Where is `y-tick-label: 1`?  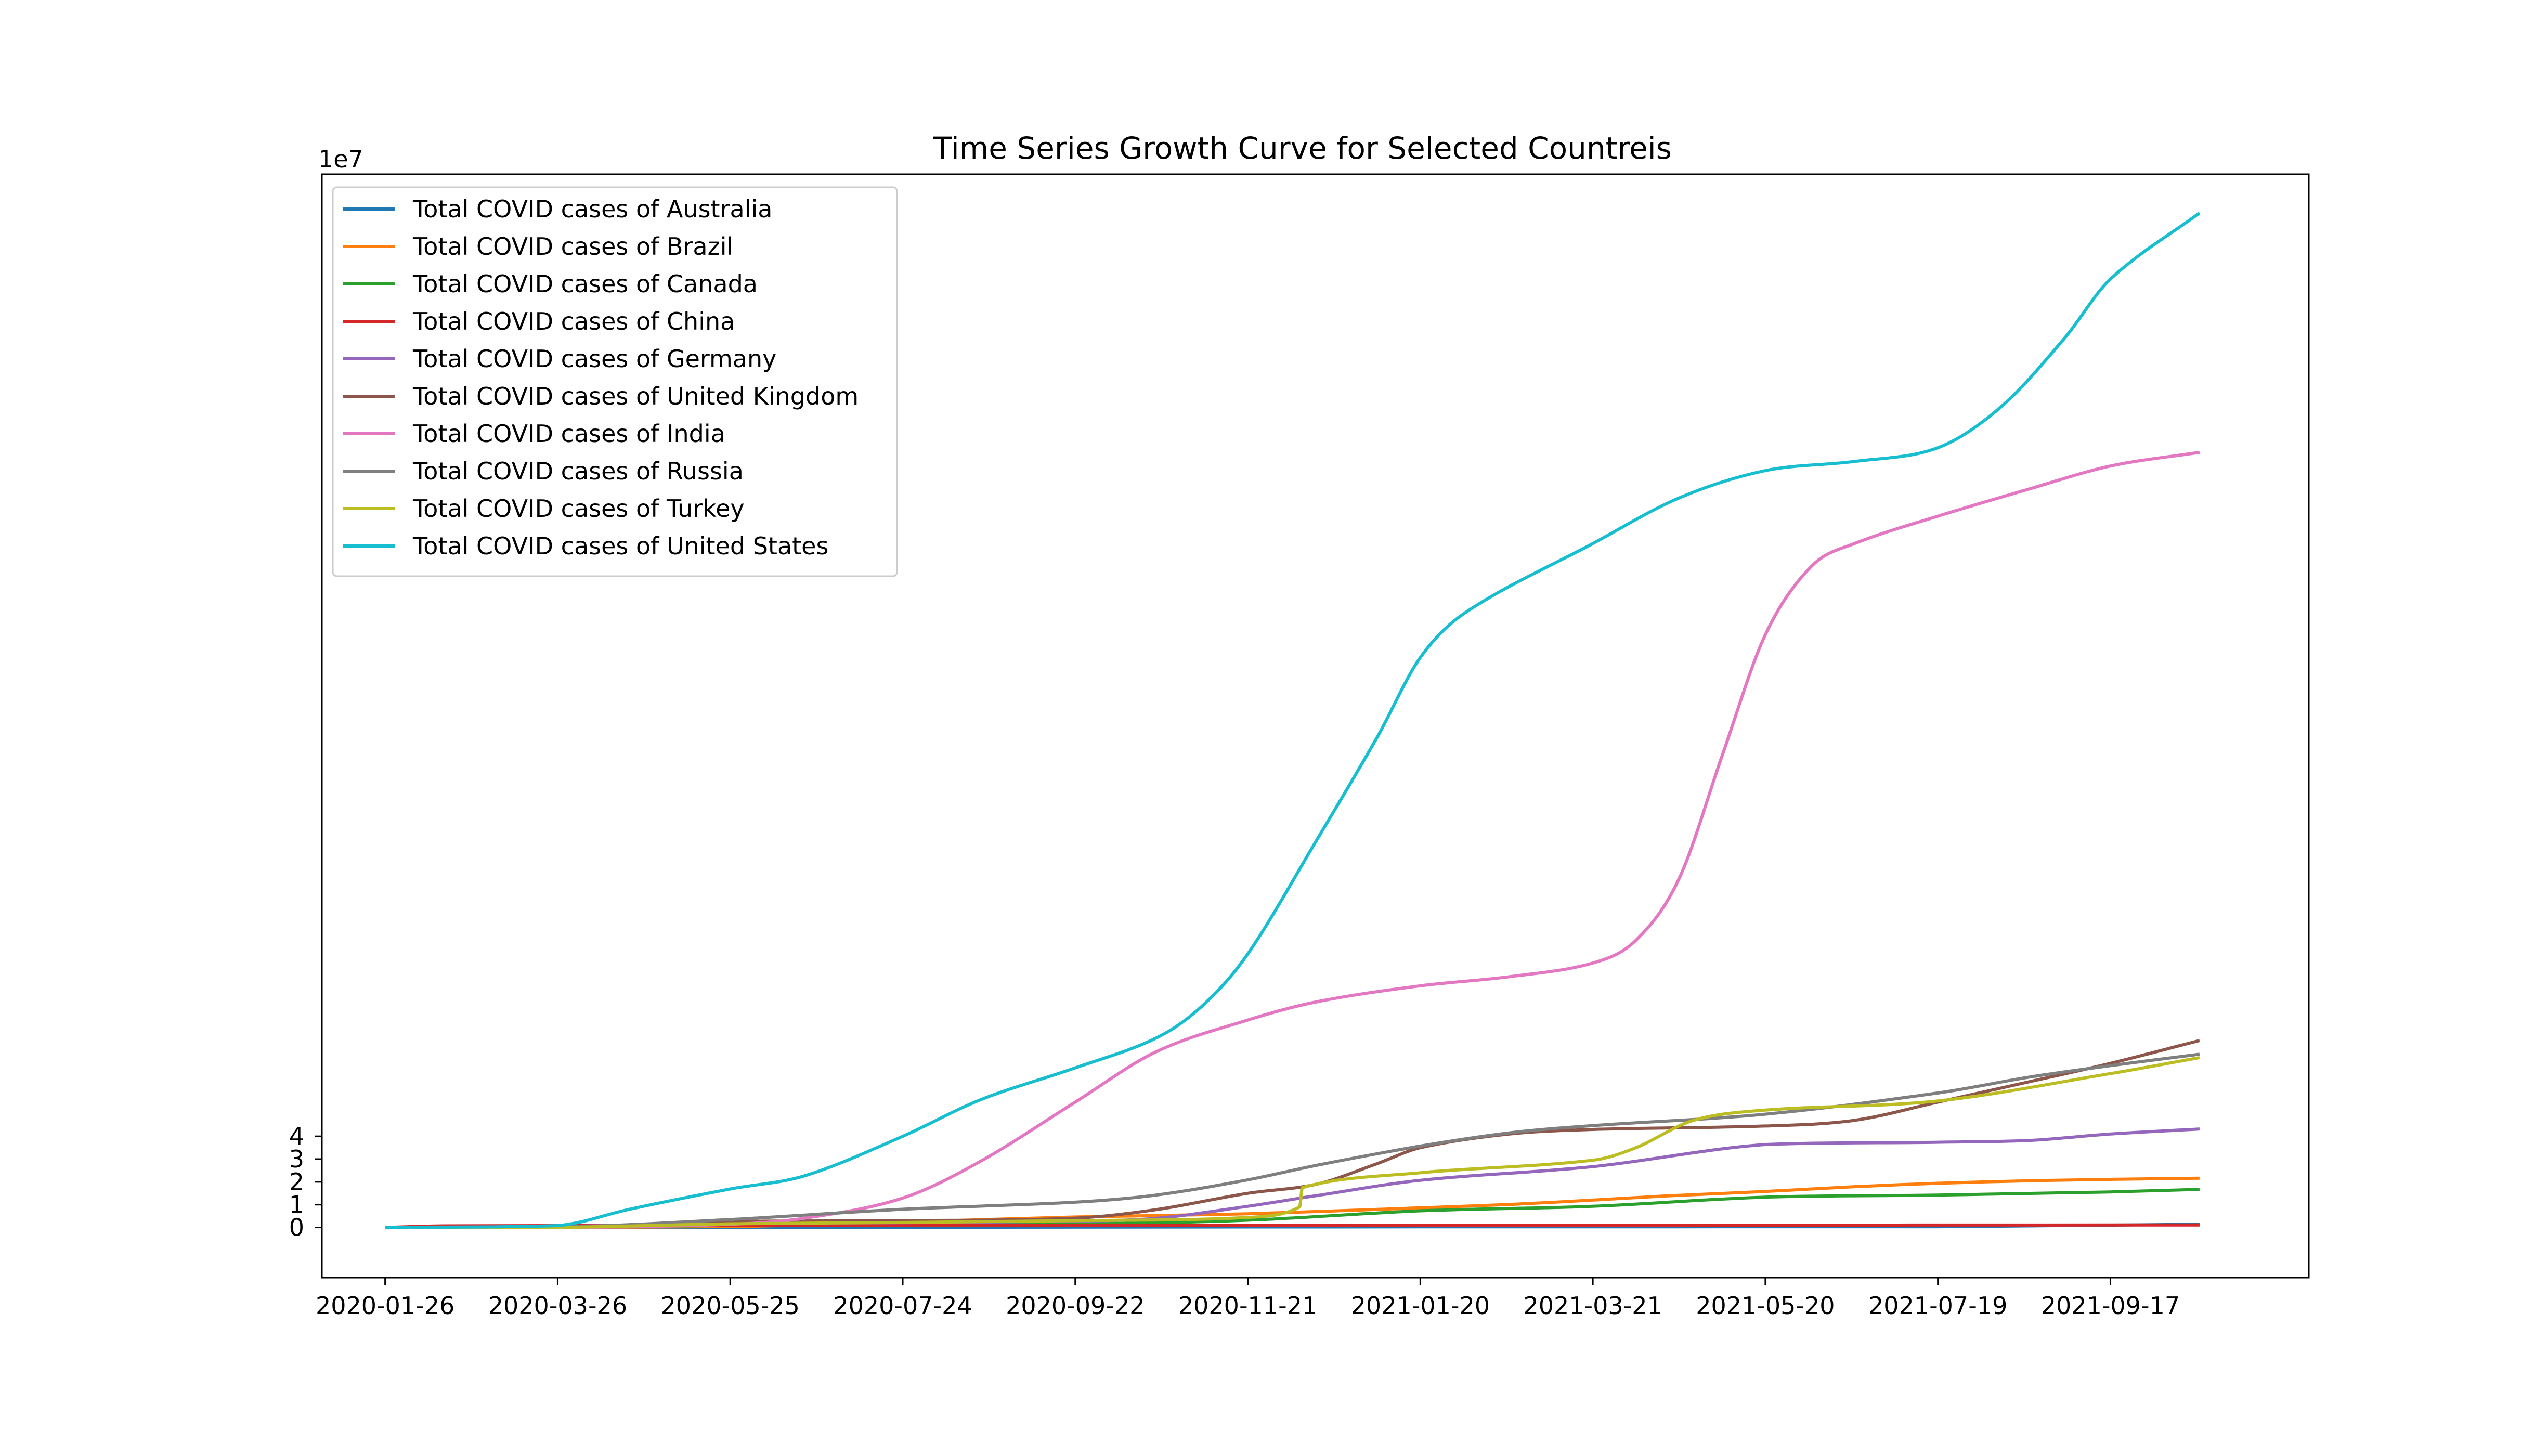
y-tick-label: 1 is located at coordinates (297, 1205).